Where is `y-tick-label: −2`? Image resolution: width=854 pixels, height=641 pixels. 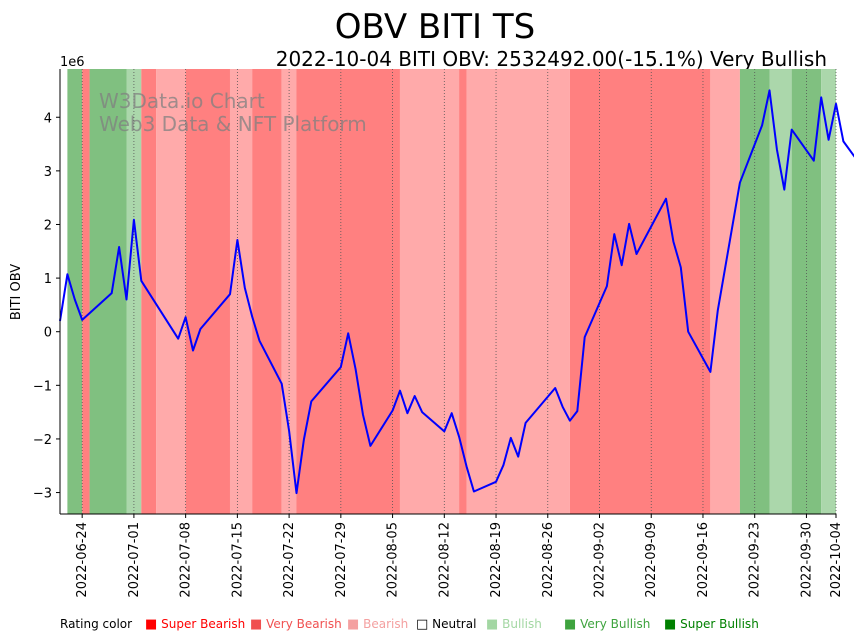
y-tick-label: −2 is located at coordinates (42, 440).